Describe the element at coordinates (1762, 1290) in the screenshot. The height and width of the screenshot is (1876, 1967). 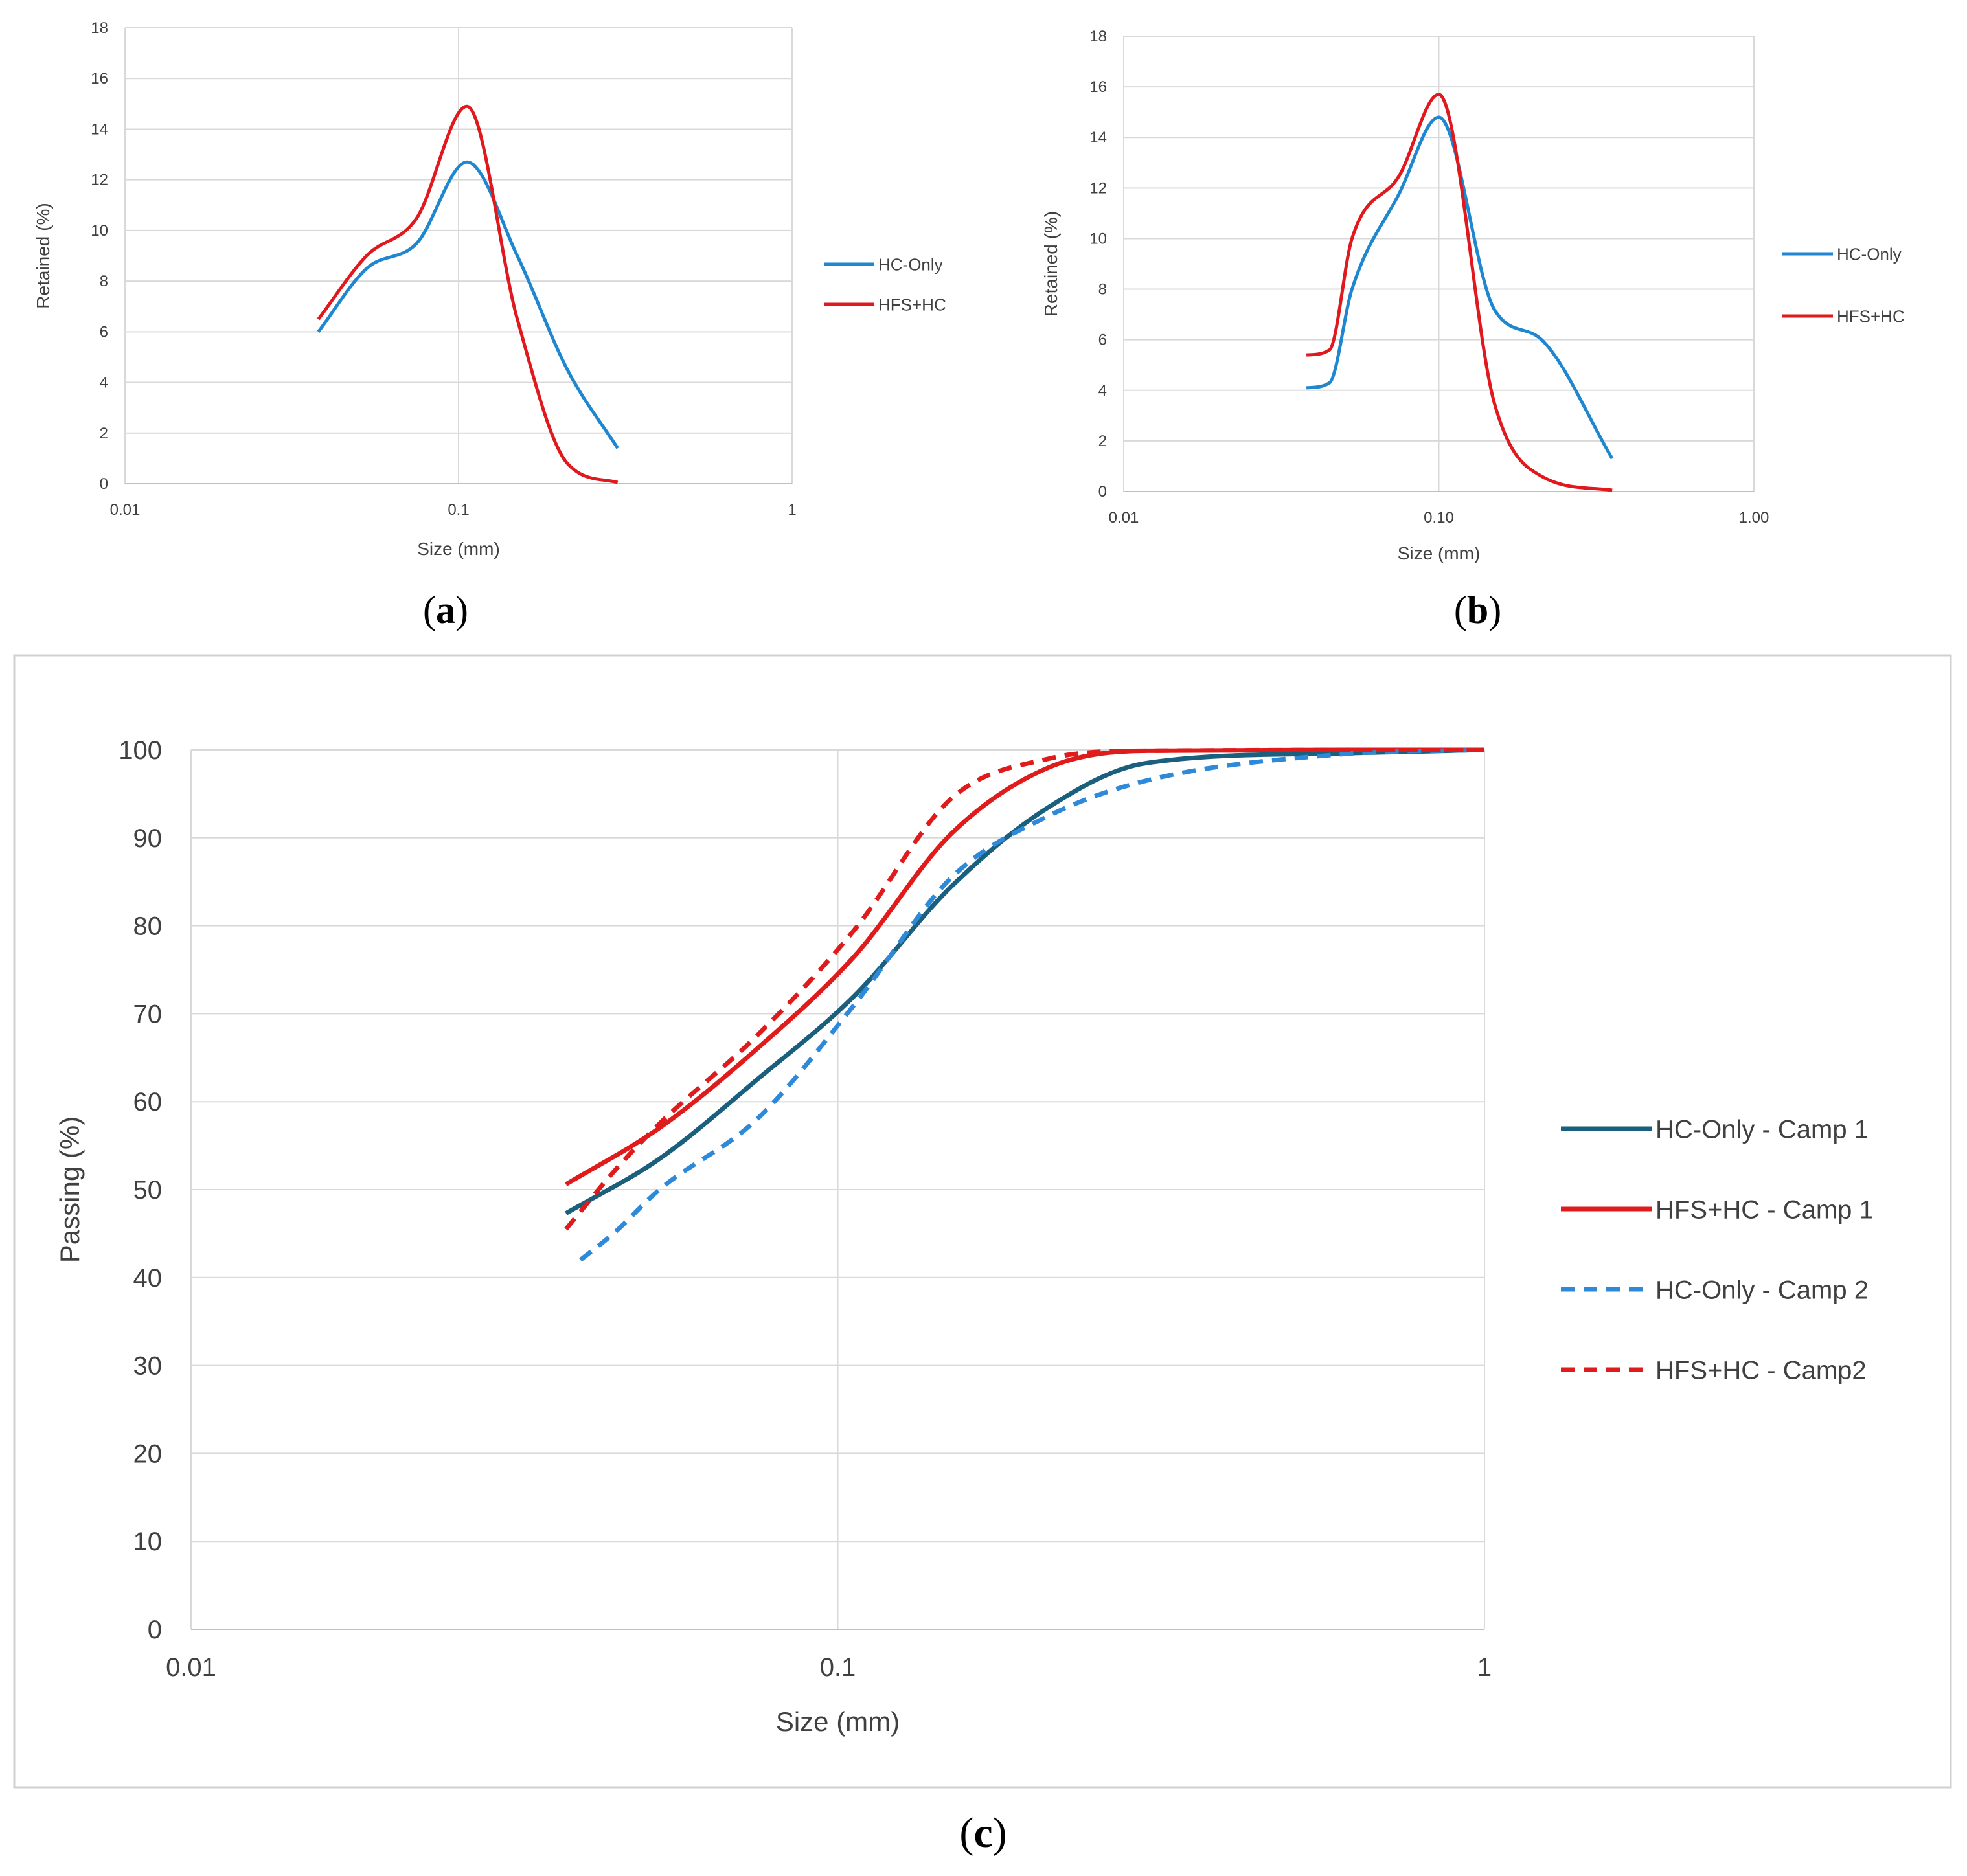
I see `legend-label: HC-Only - Camp 2` at that location.